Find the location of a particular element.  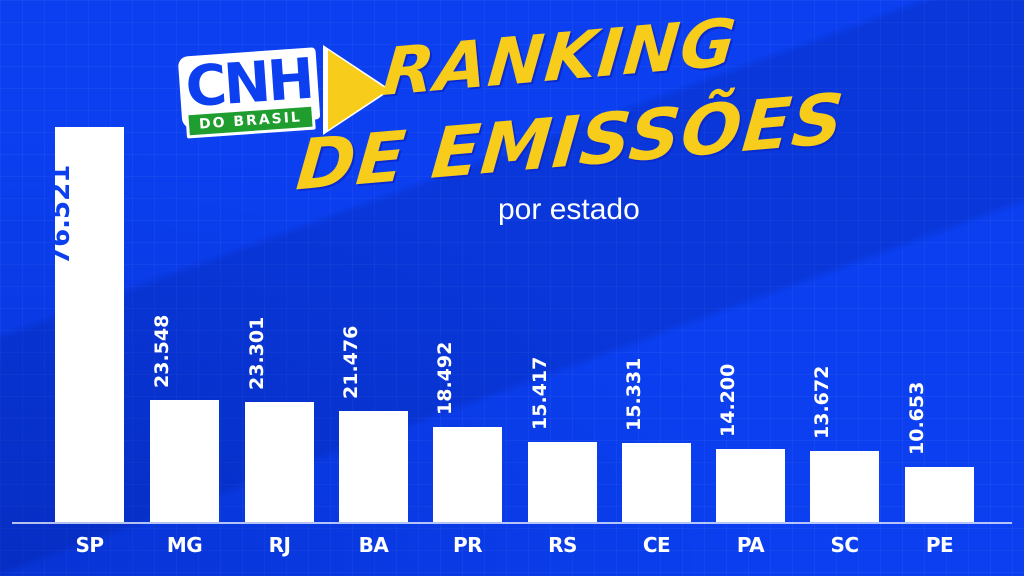

value-text: 18.492 is located at coordinates (445, 378).